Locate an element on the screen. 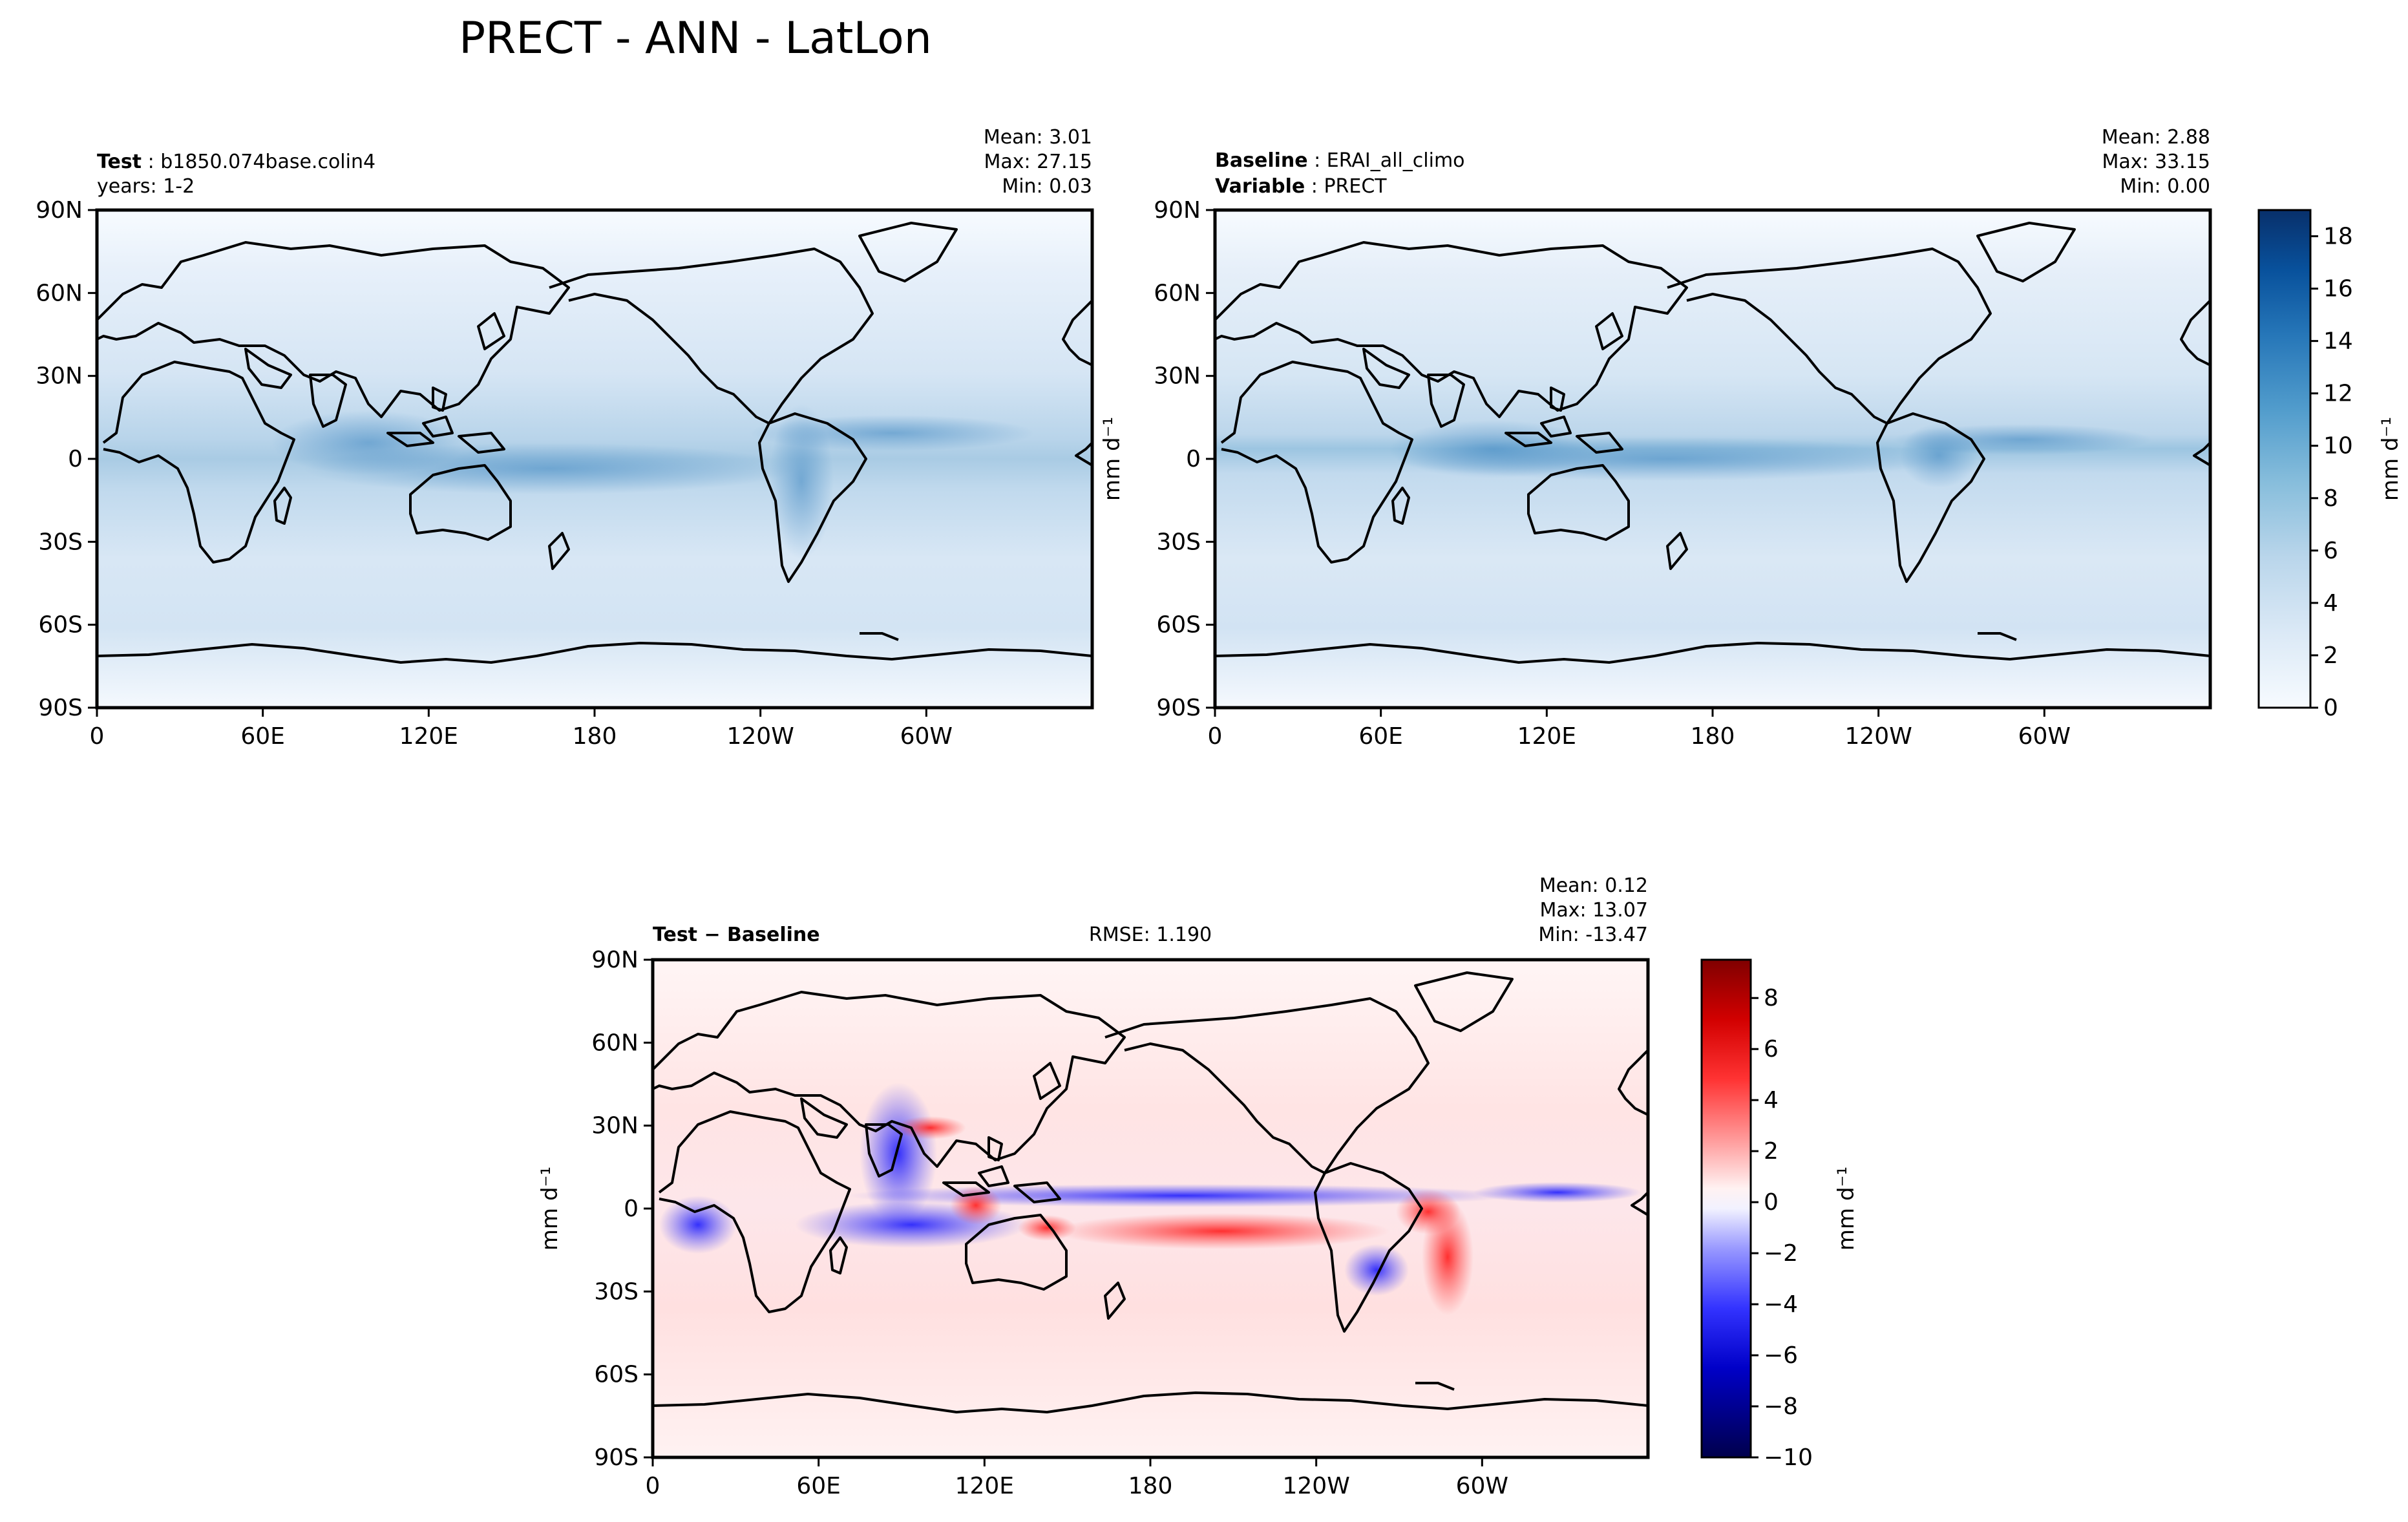 Image resolution: width=2408 pixels, height=1522 pixels. baseline-stat-max: Max: 33.15 is located at coordinates (2156, 162).